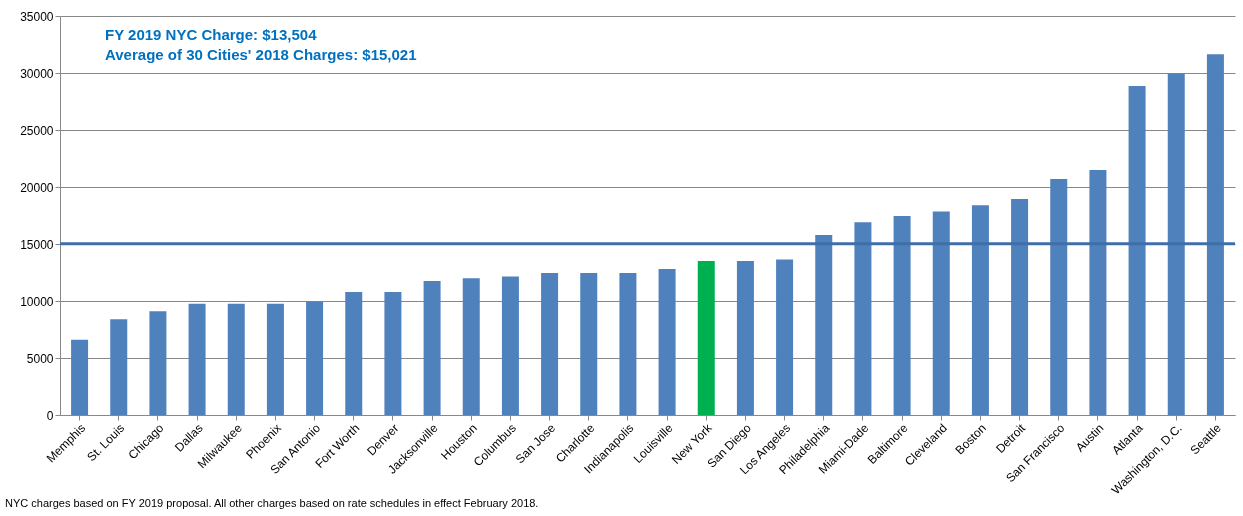 Image resolution: width=1243 pixels, height=516 pixels. Describe the element at coordinates (37, 16) in the screenshot. I see `y-tick-label: 35000` at that location.